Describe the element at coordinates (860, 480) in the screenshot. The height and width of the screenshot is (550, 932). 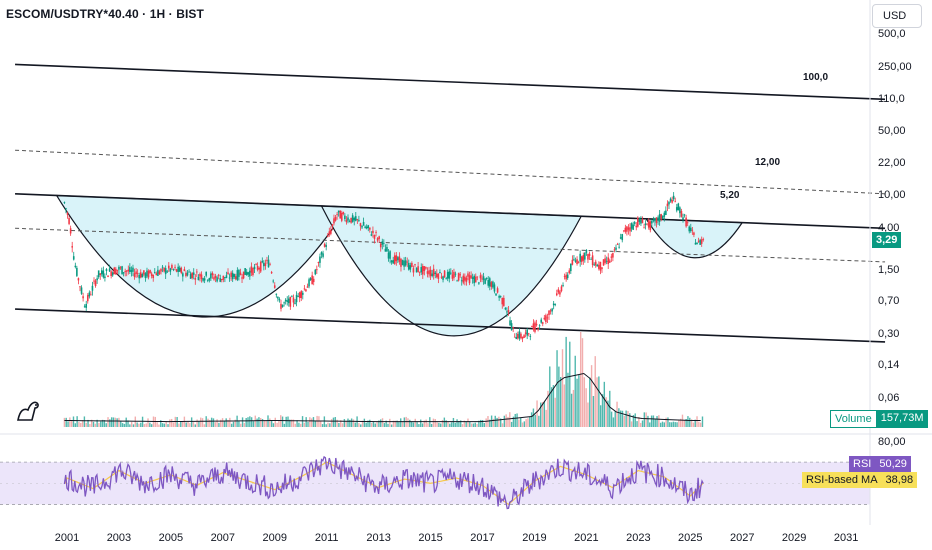
I see `rsi-ma-legend: RSI-based MA 38,98` at that location.